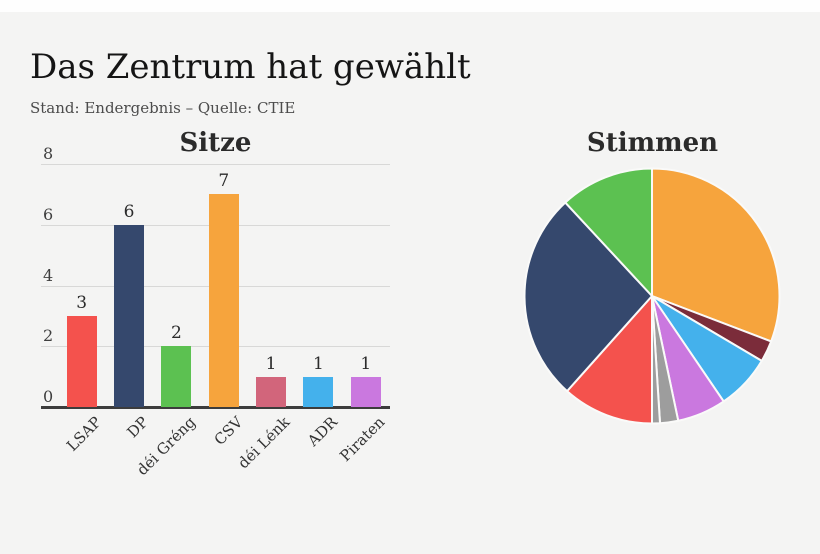 The height and width of the screenshot is (554, 820). I want to click on x-tick-label-piraten: Piraten, so click(362, 439).